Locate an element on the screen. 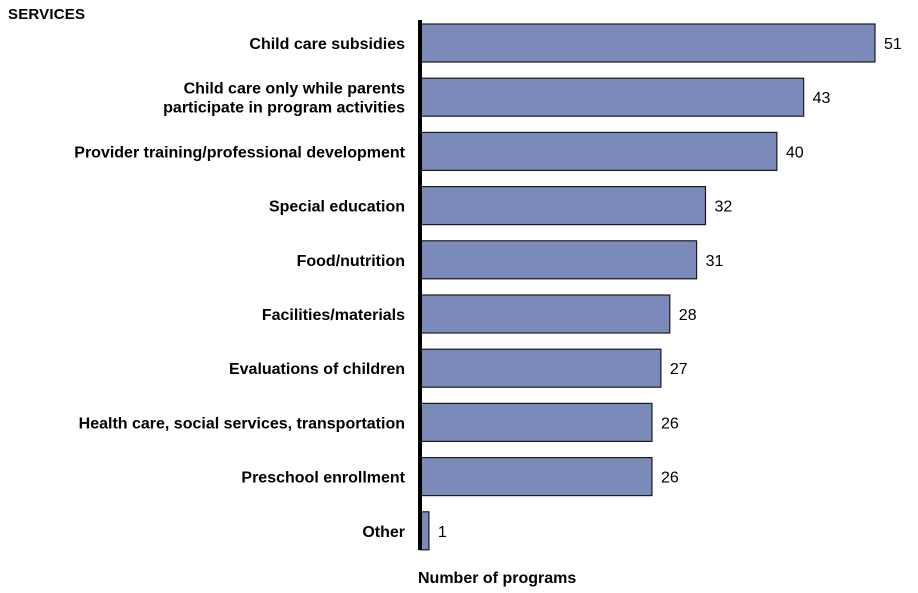 This screenshot has width=918, height=593. category-label: Food/nutrition is located at coordinates (351, 261).